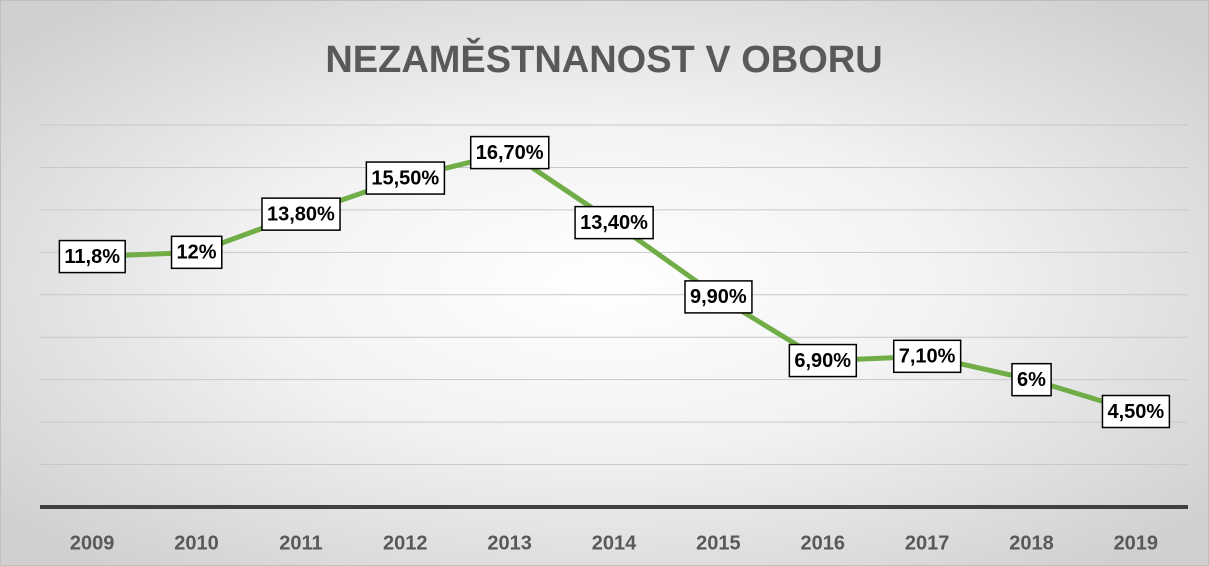  I want to click on data-label: 11,8%, so click(92, 257).